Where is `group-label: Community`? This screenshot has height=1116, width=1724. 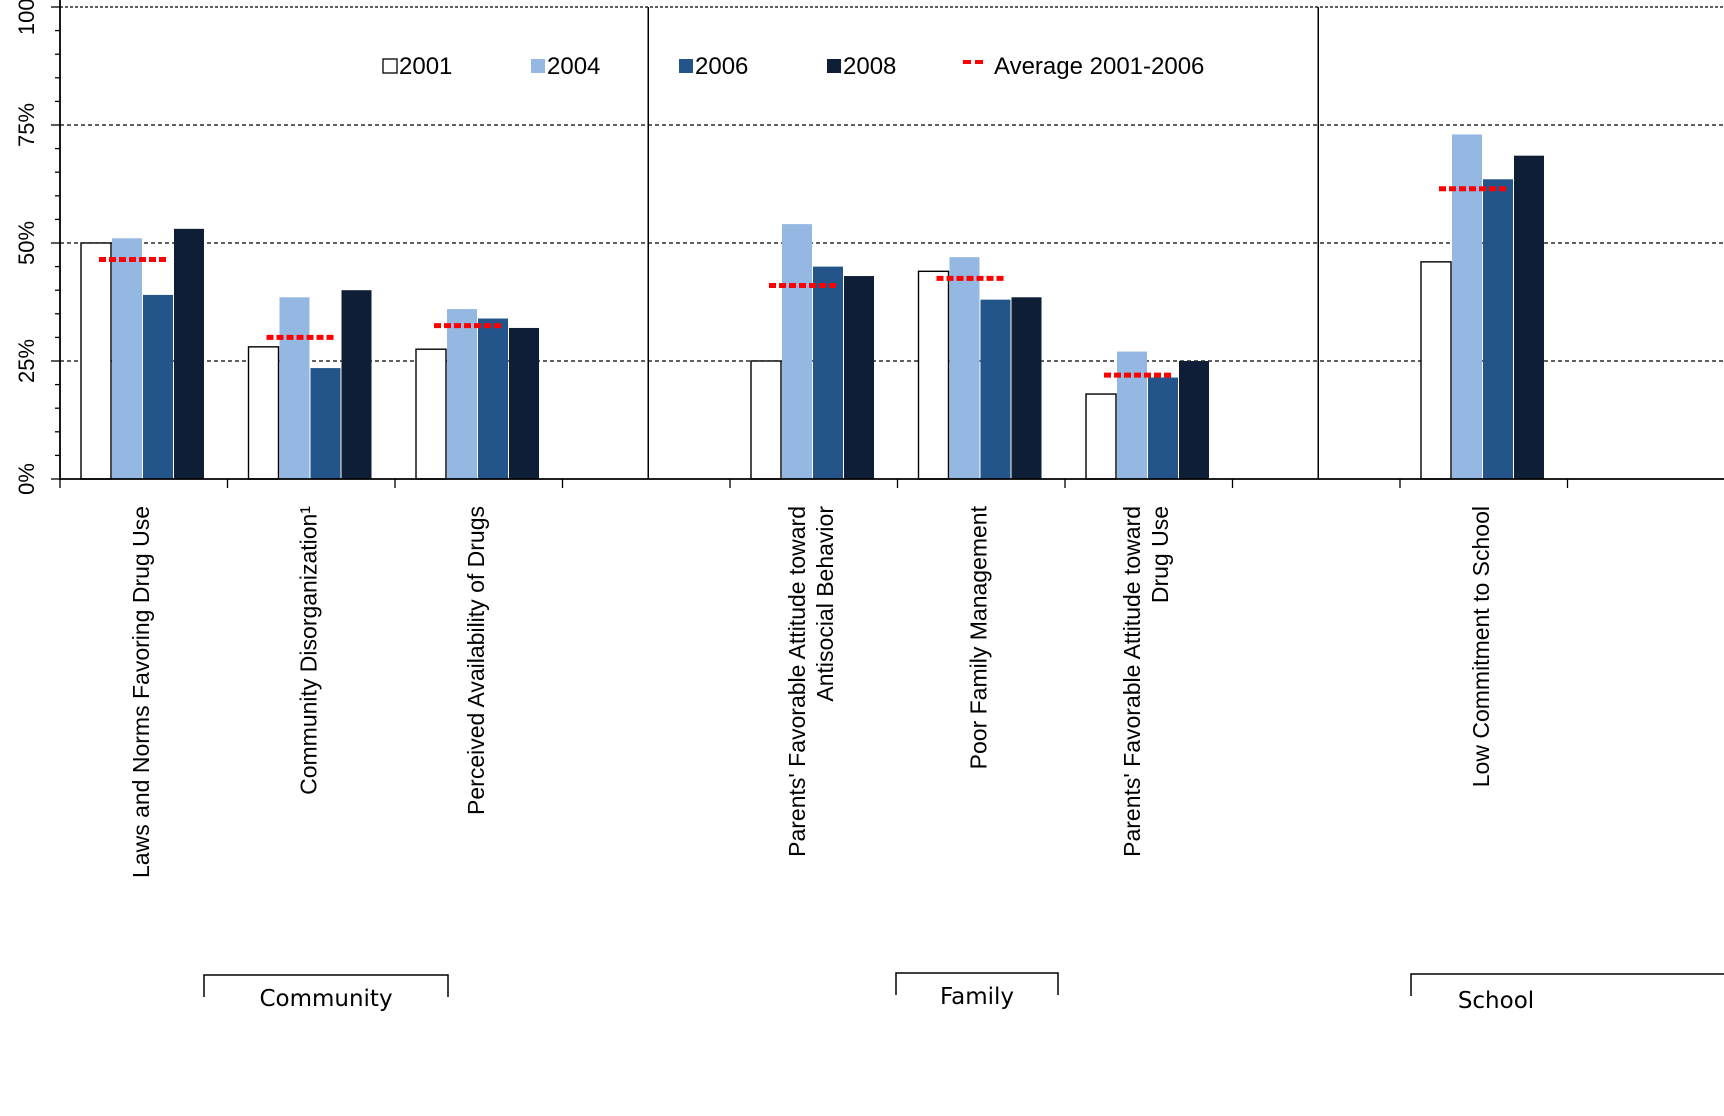 group-label: Community is located at coordinates (325, 999).